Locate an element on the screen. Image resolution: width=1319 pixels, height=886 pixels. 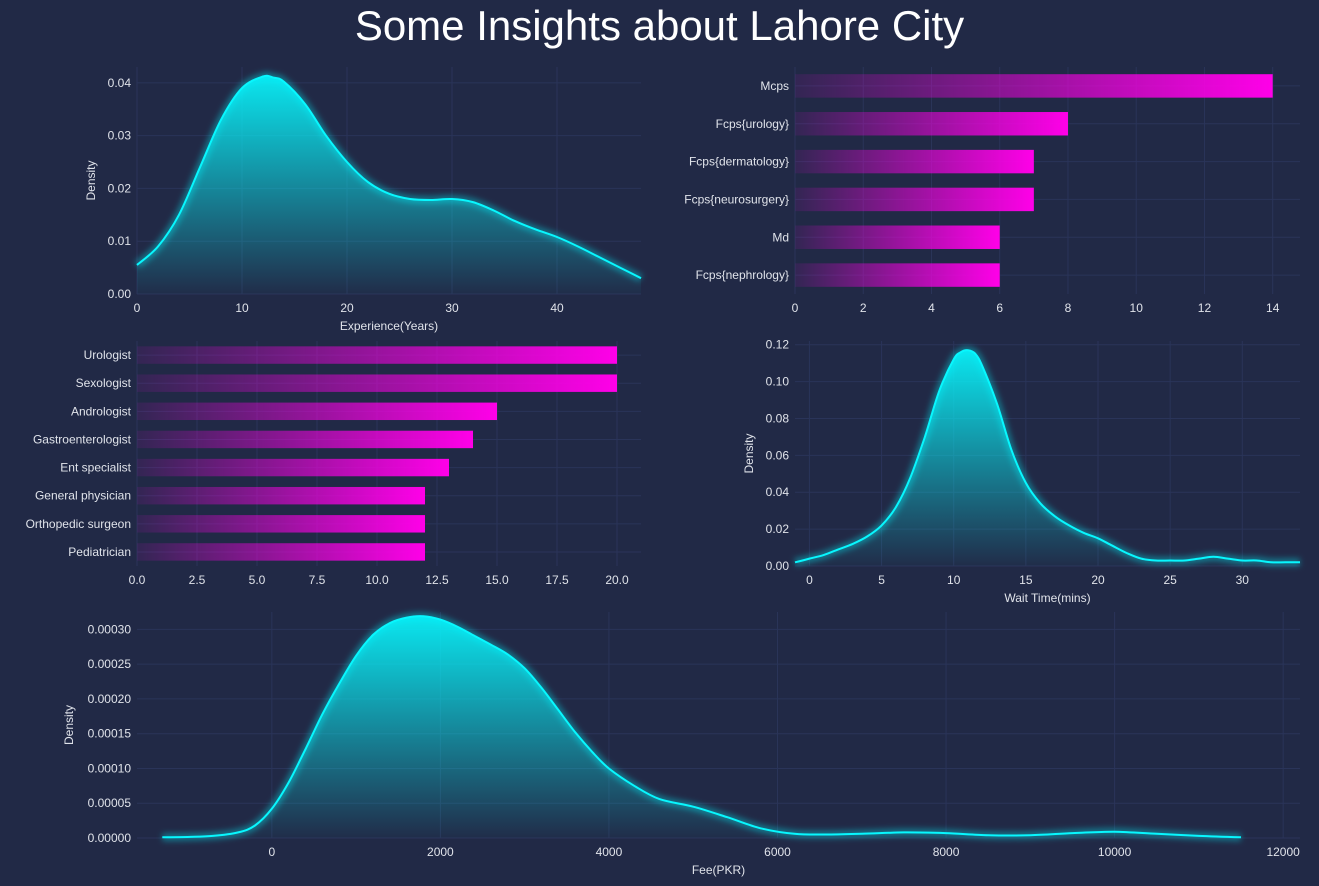
y-tick-label: 0.03 is located at coordinates (120, 136).